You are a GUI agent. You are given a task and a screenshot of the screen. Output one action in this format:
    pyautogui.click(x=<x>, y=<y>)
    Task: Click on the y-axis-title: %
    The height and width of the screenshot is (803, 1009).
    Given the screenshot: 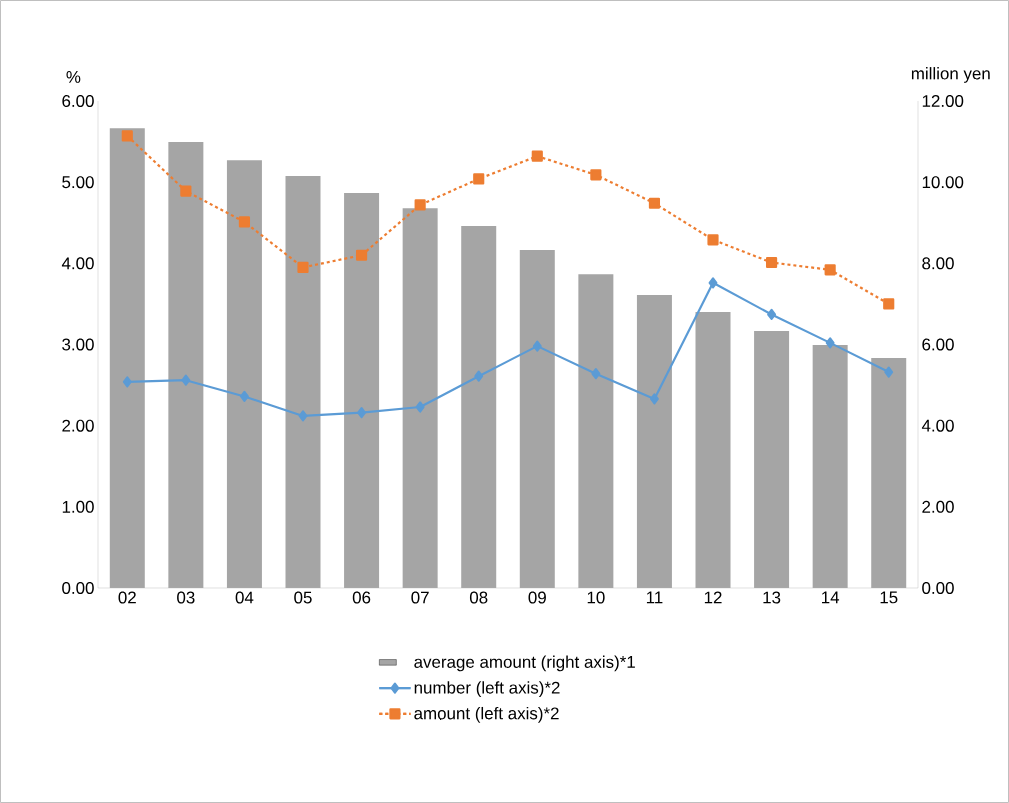 What is the action you would take?
    pyautogui.click(x=73, y=77)
    